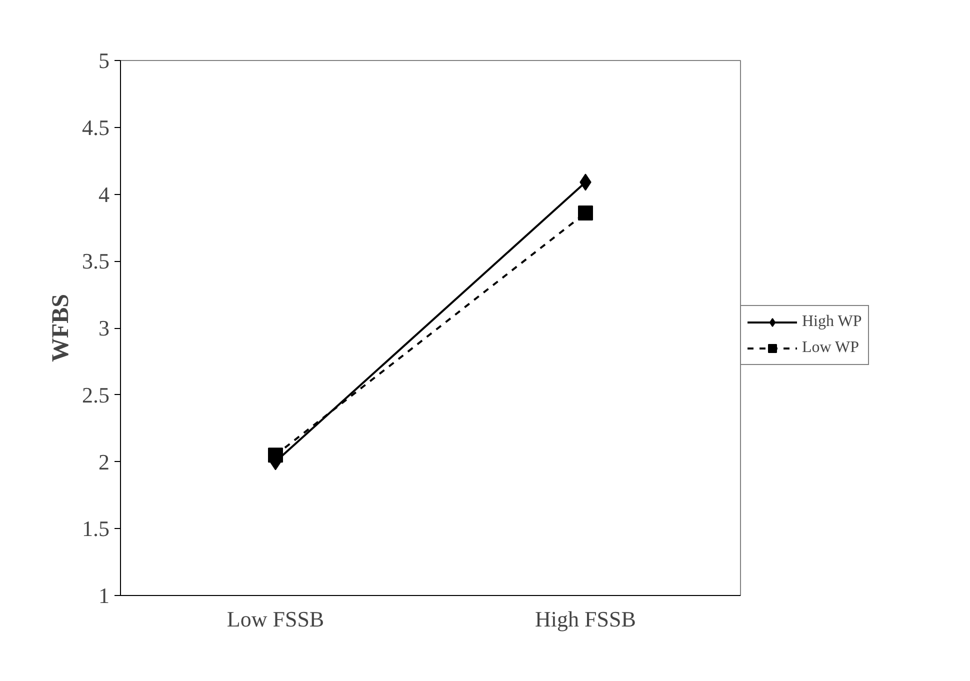 This screenshot has width=970, height=681. I want to click on y-axis-title: WFBS, so click(61, 328).